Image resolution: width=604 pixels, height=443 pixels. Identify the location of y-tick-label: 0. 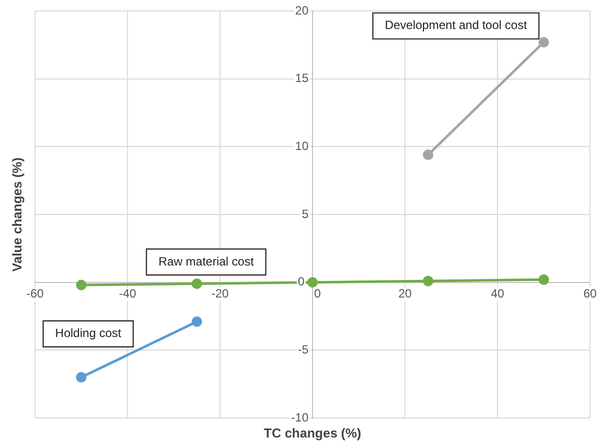
(301, 281).